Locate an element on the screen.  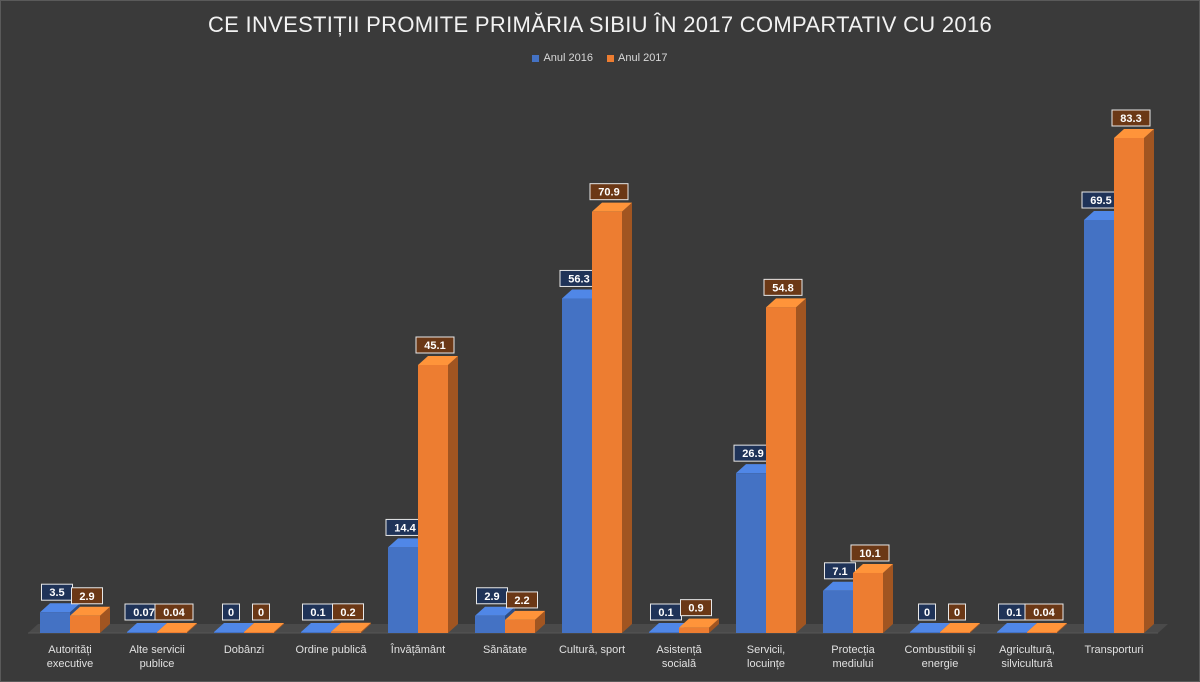
data-label-2017-3: 0.2 is located at coordinates (347, 613).